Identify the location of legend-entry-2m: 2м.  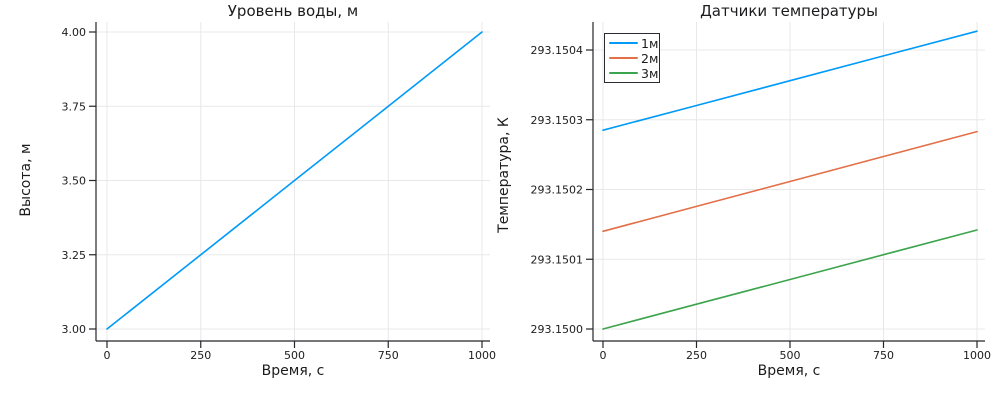
(634, 58).